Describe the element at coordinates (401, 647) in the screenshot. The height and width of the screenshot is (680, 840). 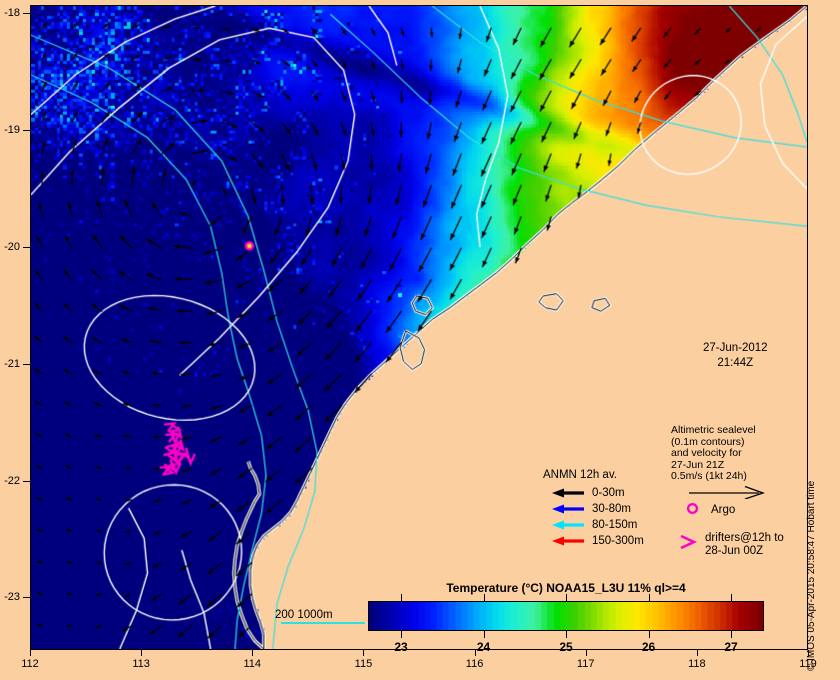
I see `colorbar-tick-label: 23` at that location.